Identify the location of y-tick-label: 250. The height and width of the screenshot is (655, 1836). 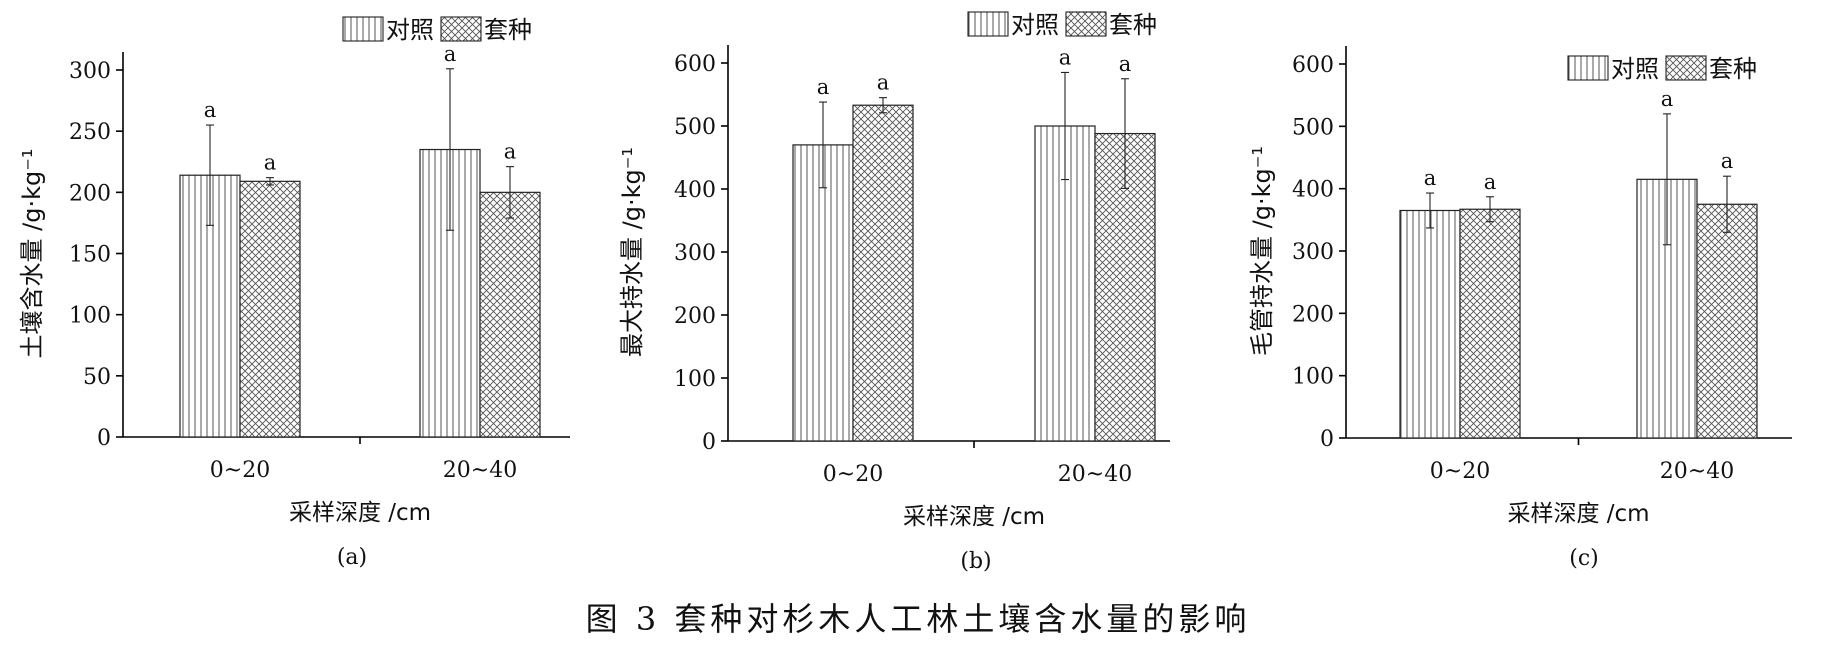
(90, 132).